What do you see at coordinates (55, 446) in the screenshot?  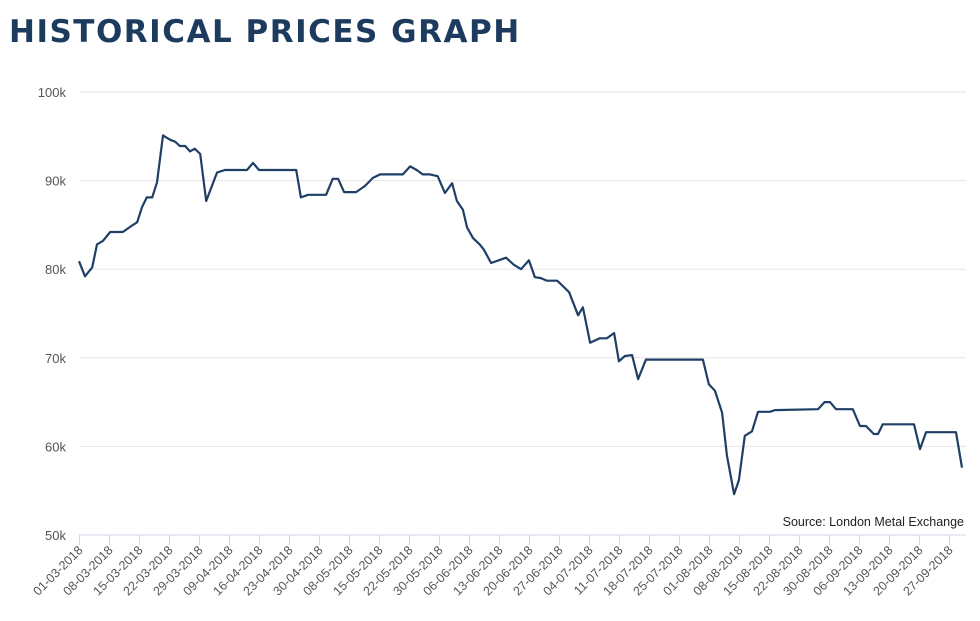 I see `y-tick-label: 60k` at bounding box center [55, 446].